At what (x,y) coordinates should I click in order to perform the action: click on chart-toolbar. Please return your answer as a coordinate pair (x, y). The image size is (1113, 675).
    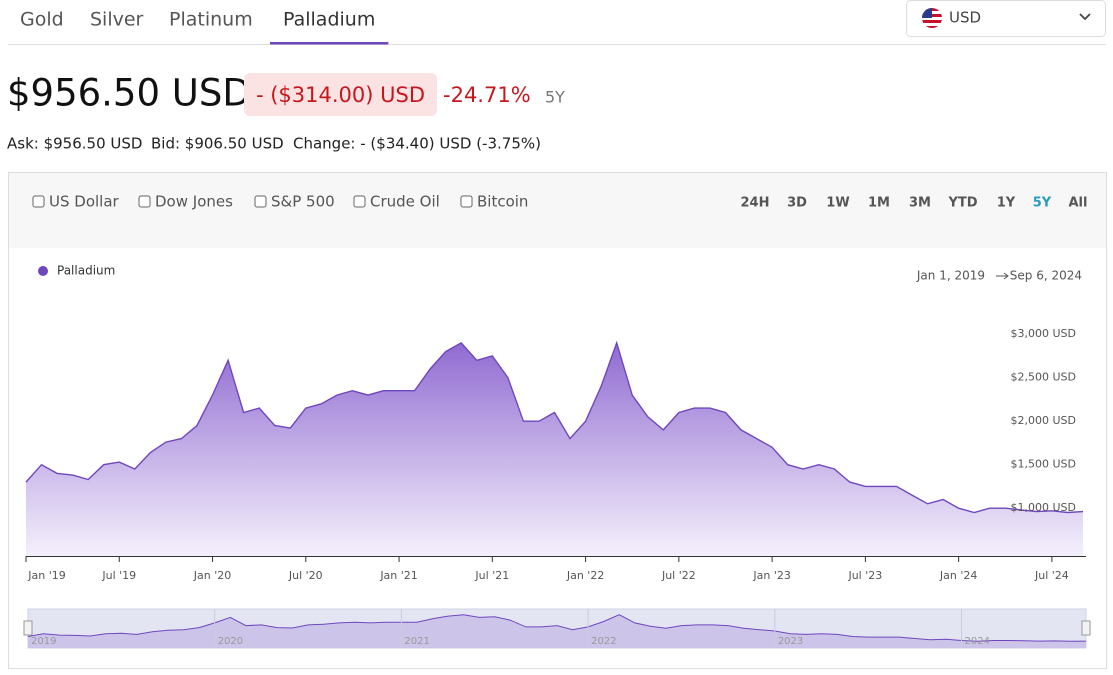
    Looking at the image, I should click on (557, 210).